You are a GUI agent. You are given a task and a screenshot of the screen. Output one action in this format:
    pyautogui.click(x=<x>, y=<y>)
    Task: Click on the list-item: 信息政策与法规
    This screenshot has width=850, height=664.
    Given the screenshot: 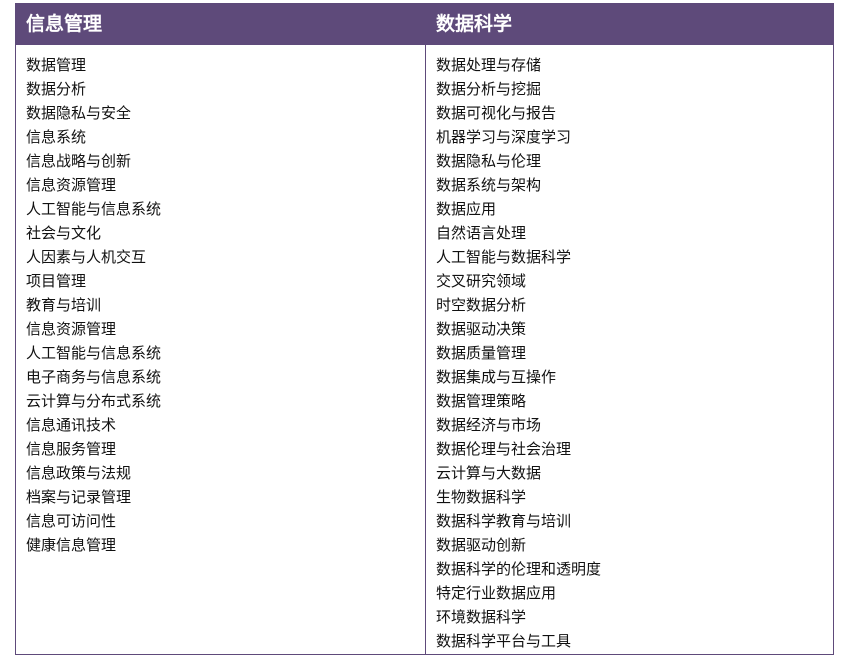 What is the action you would take?
    pyautogui.click(x=79, y=473)
    